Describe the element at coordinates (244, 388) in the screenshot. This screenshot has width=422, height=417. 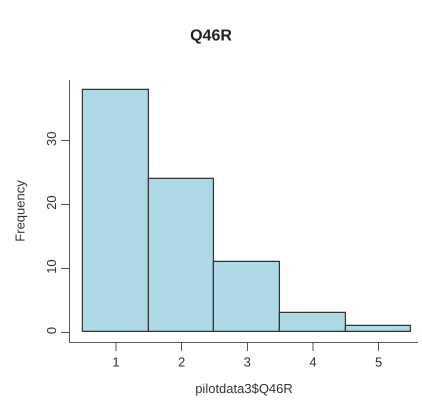
I see `x-axis-title: pilotdata3$Q46R` at that location.